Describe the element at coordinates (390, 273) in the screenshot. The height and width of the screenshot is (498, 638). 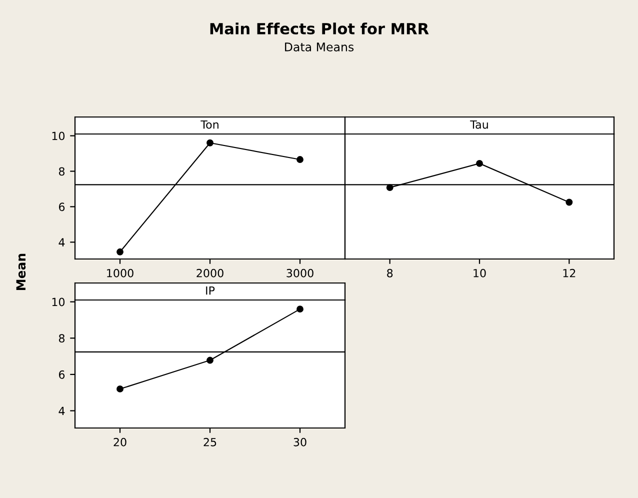
I see `x-tick-label: 8` at that location.